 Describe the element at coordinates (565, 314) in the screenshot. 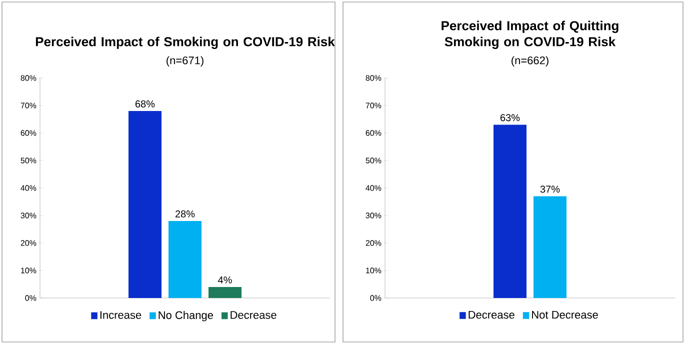

I see `legend-label: Not Decrease` at that location.